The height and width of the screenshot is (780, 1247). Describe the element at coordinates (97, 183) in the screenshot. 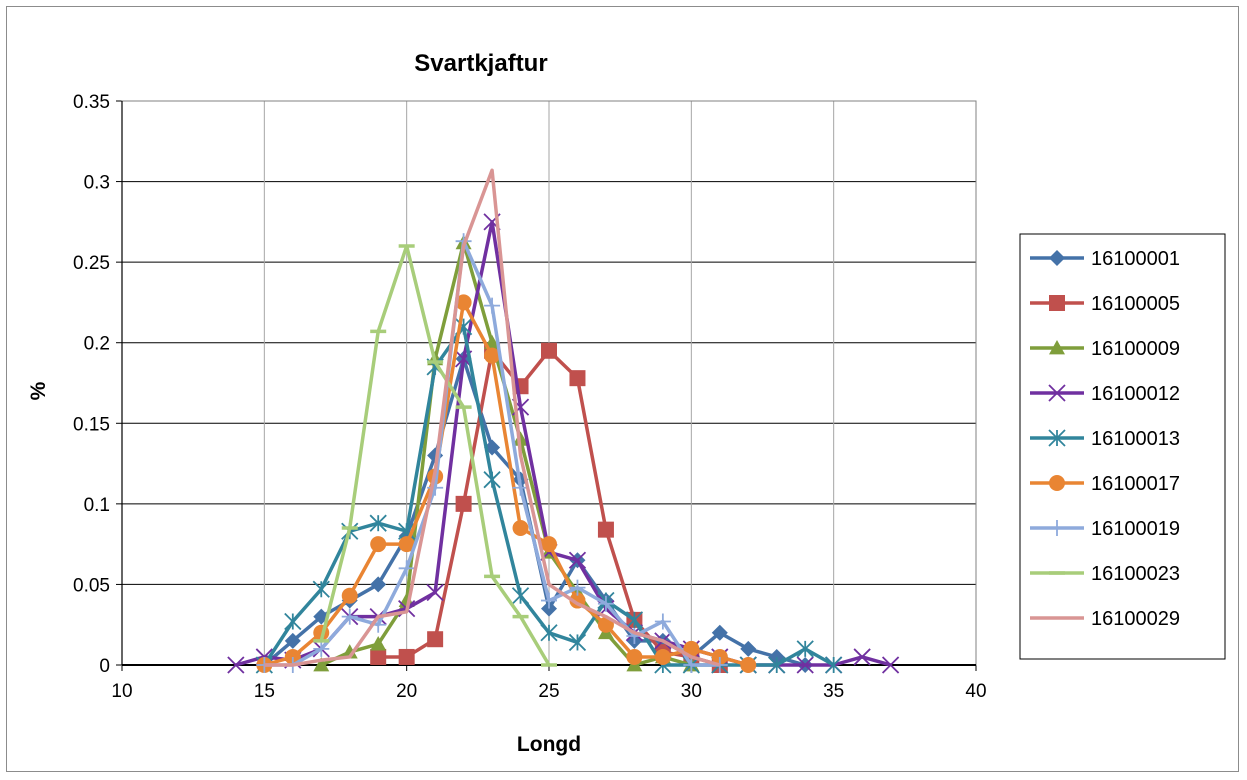

I see `y-tick-label: 0.3` at that location.